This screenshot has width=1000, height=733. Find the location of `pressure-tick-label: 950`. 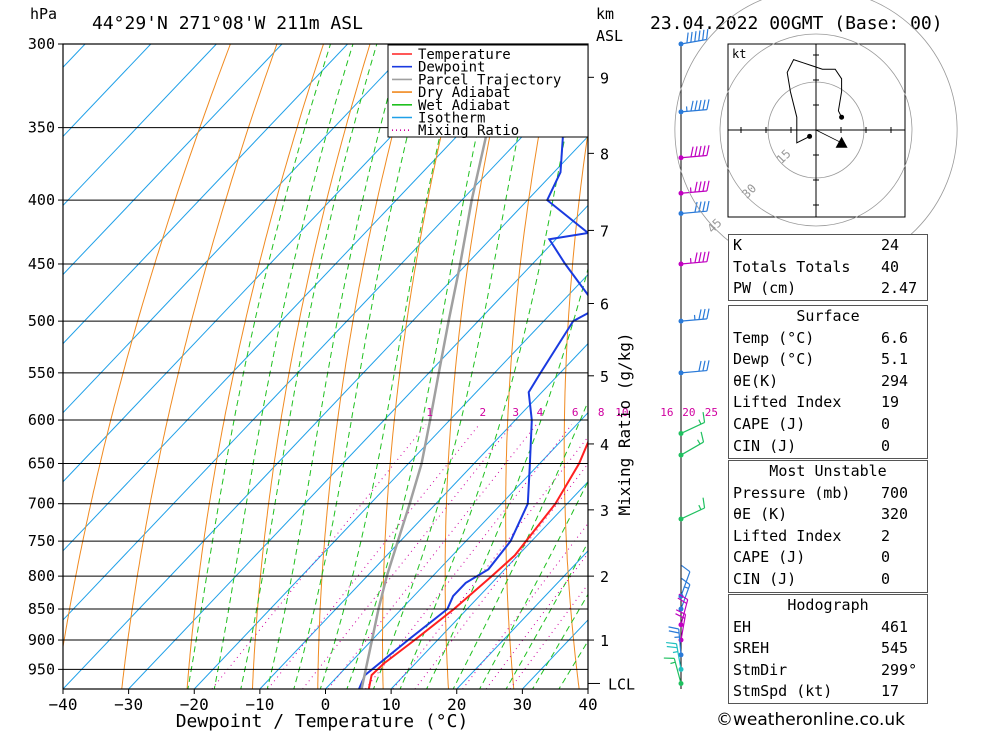

pressure-tick-label: 950 is located at coordinates (41, 669).